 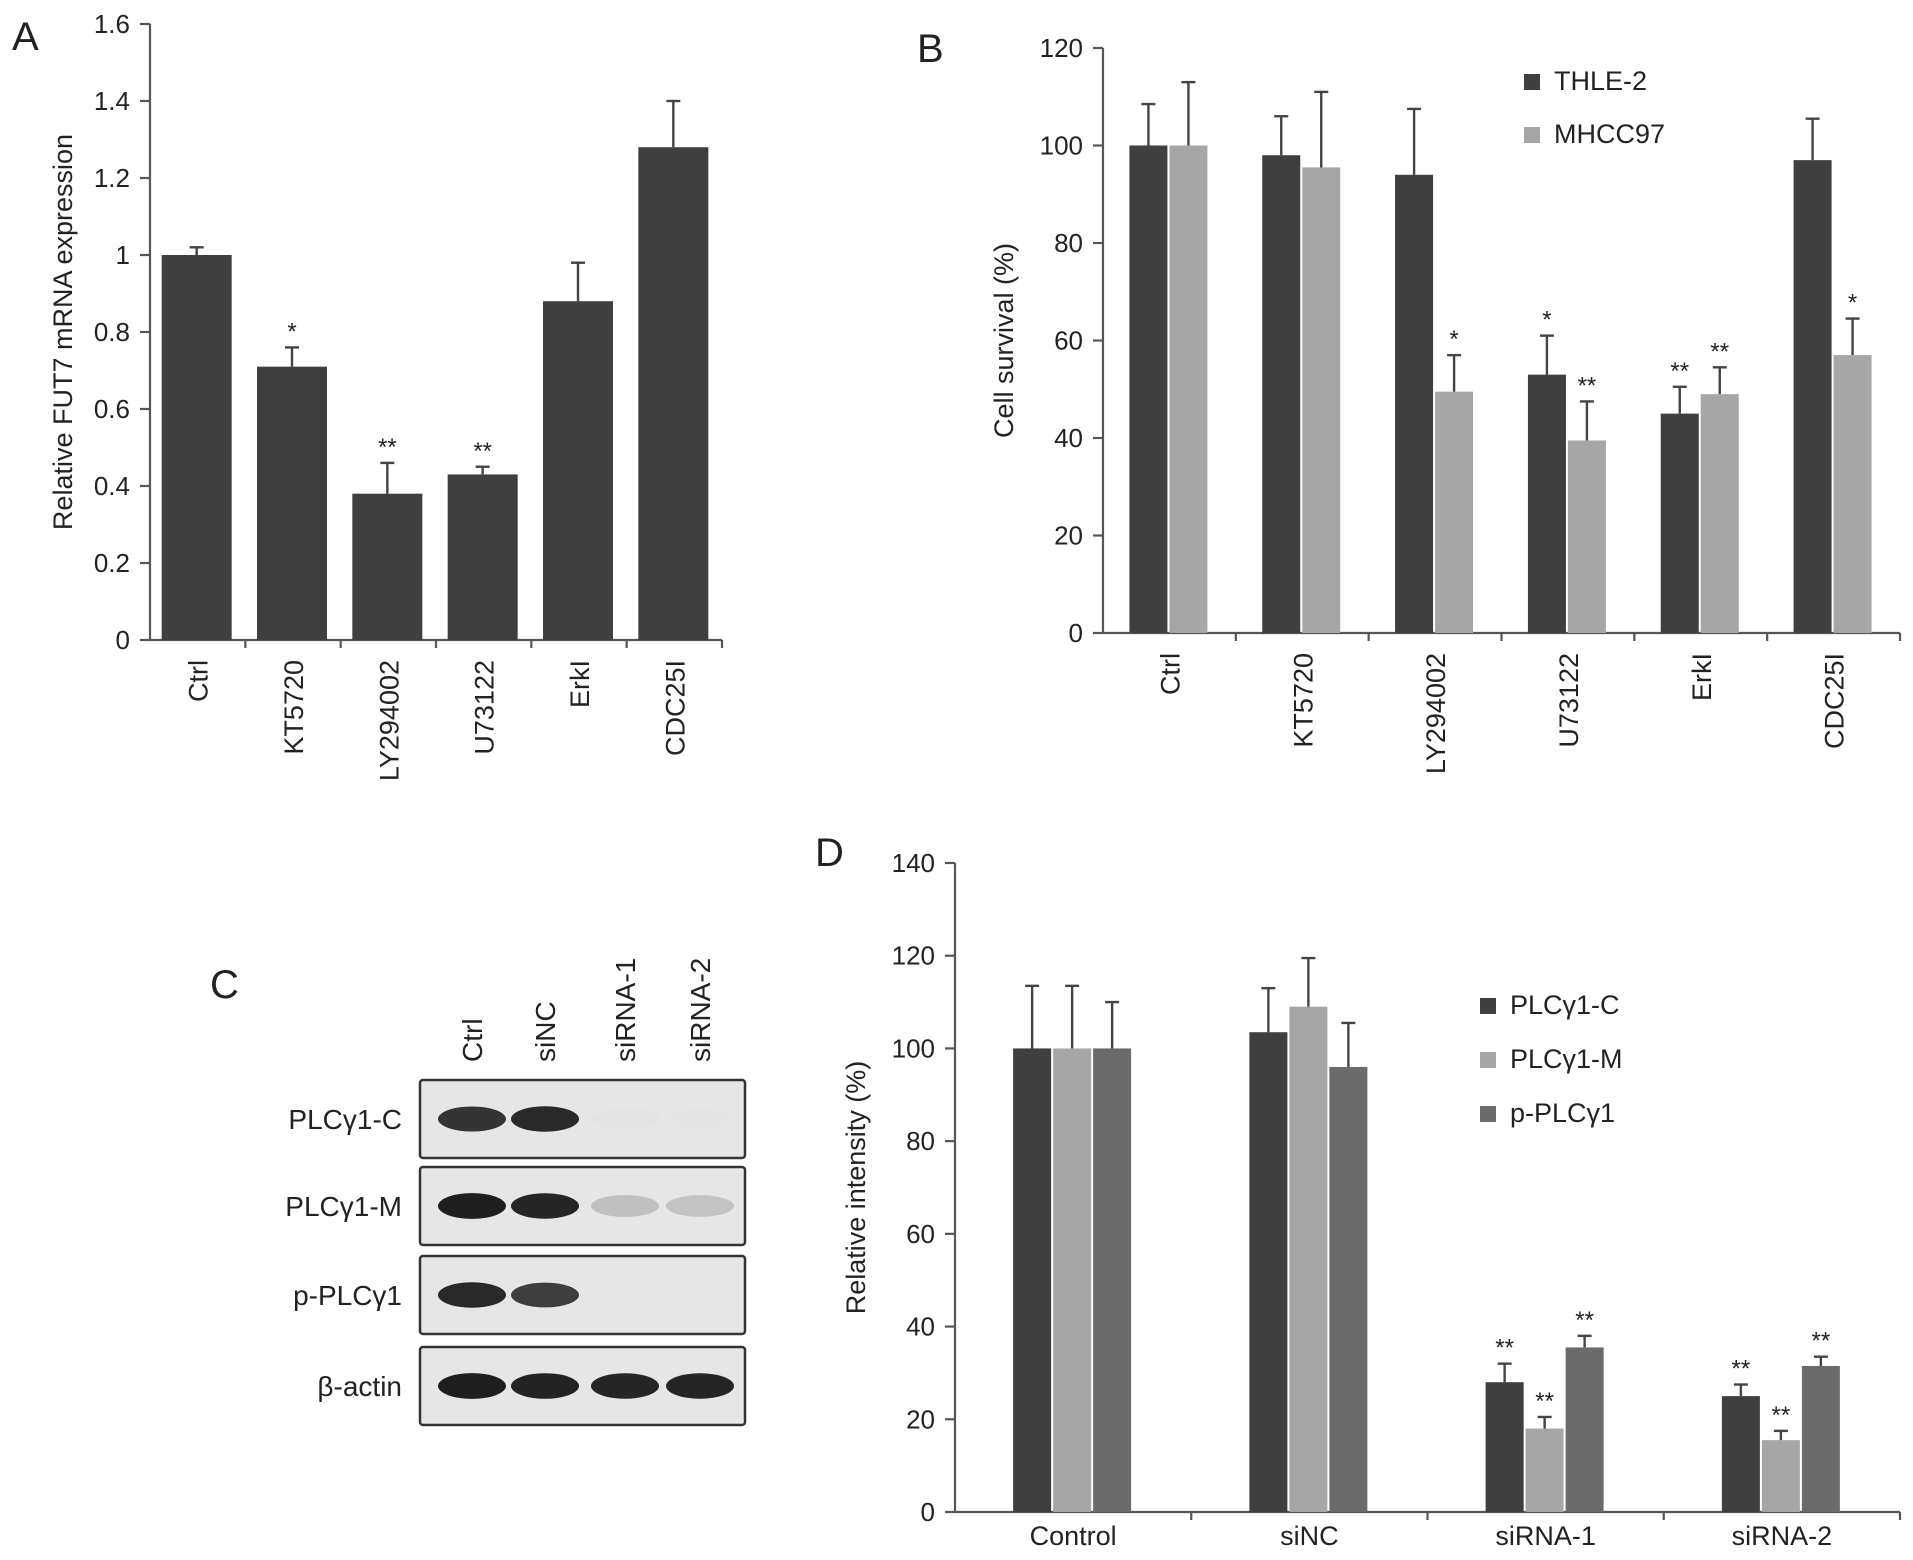 What do you see at coordinates (1004, 340) in the screenshot?
I see `y-axis-title: Cell survival (%)` at bounding box center [1004, 340].